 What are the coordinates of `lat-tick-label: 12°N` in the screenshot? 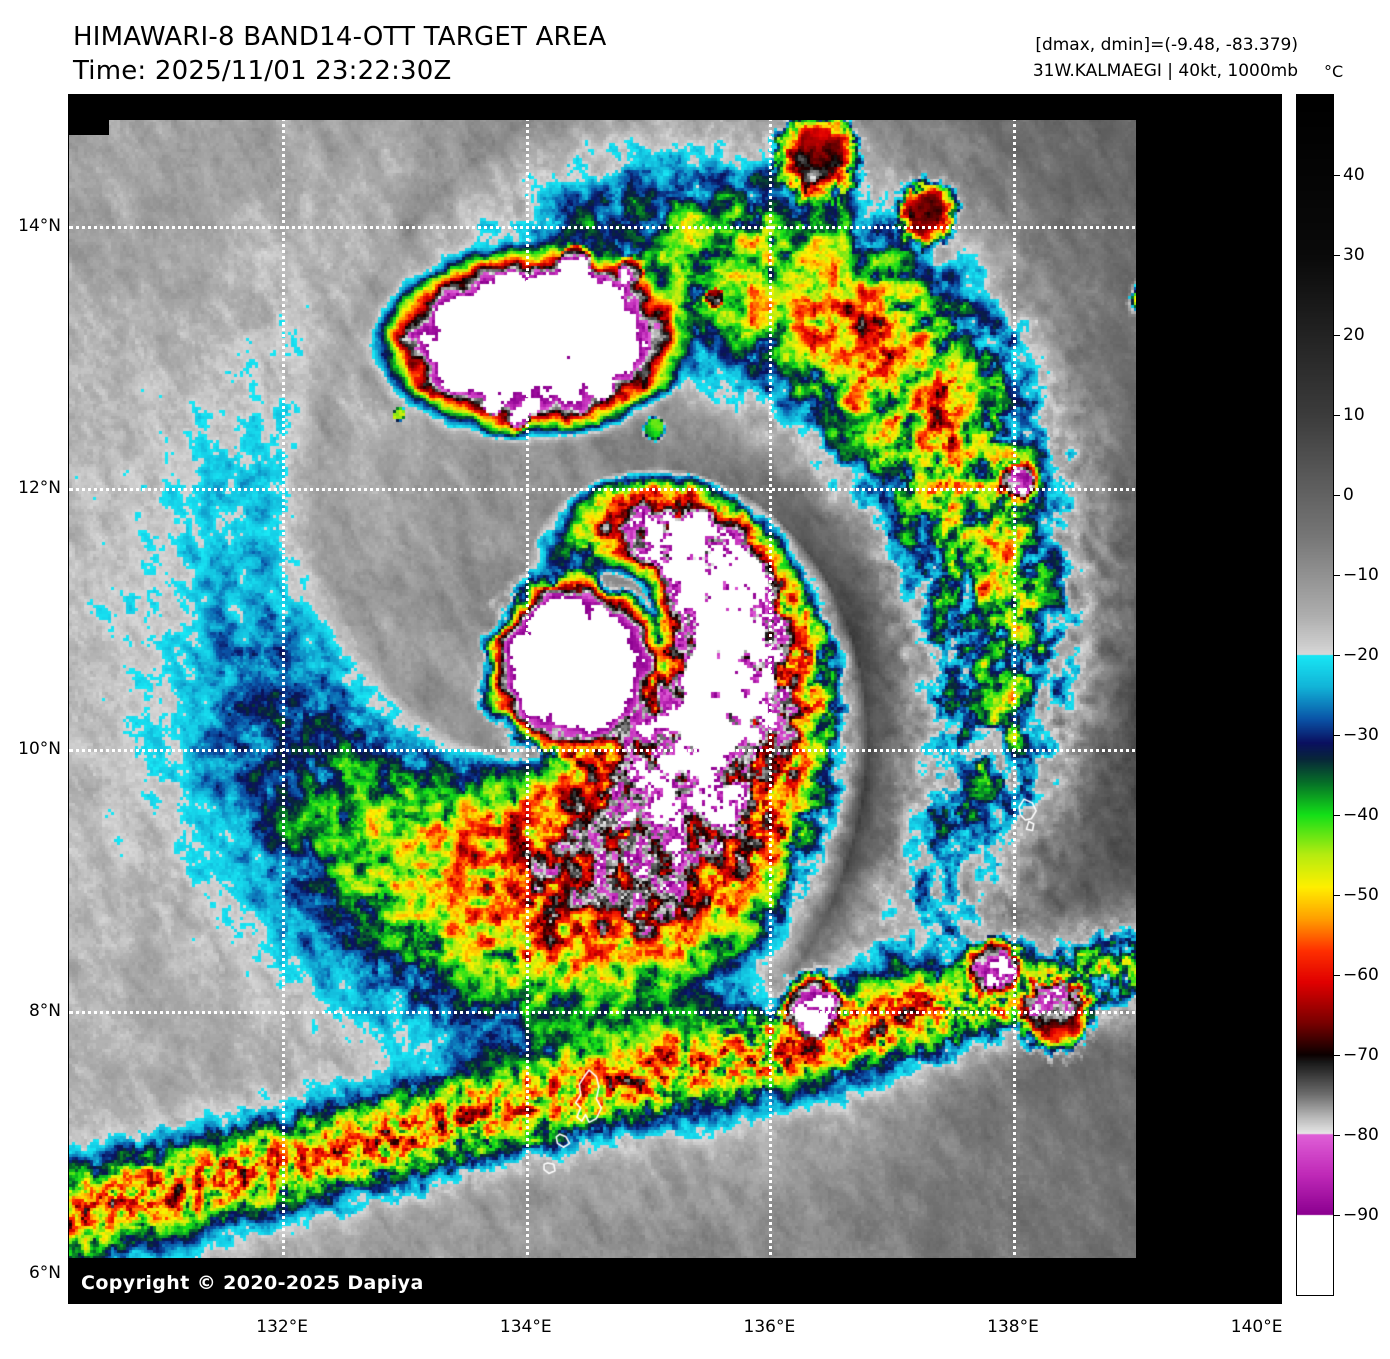 It's located at (39, 487).